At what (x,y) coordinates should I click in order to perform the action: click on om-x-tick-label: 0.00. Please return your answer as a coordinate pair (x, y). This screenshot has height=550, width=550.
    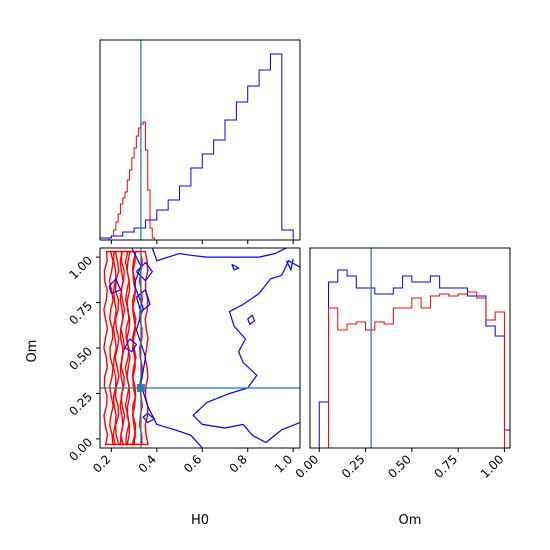
    Looking at the image, I should click on (307, 466).